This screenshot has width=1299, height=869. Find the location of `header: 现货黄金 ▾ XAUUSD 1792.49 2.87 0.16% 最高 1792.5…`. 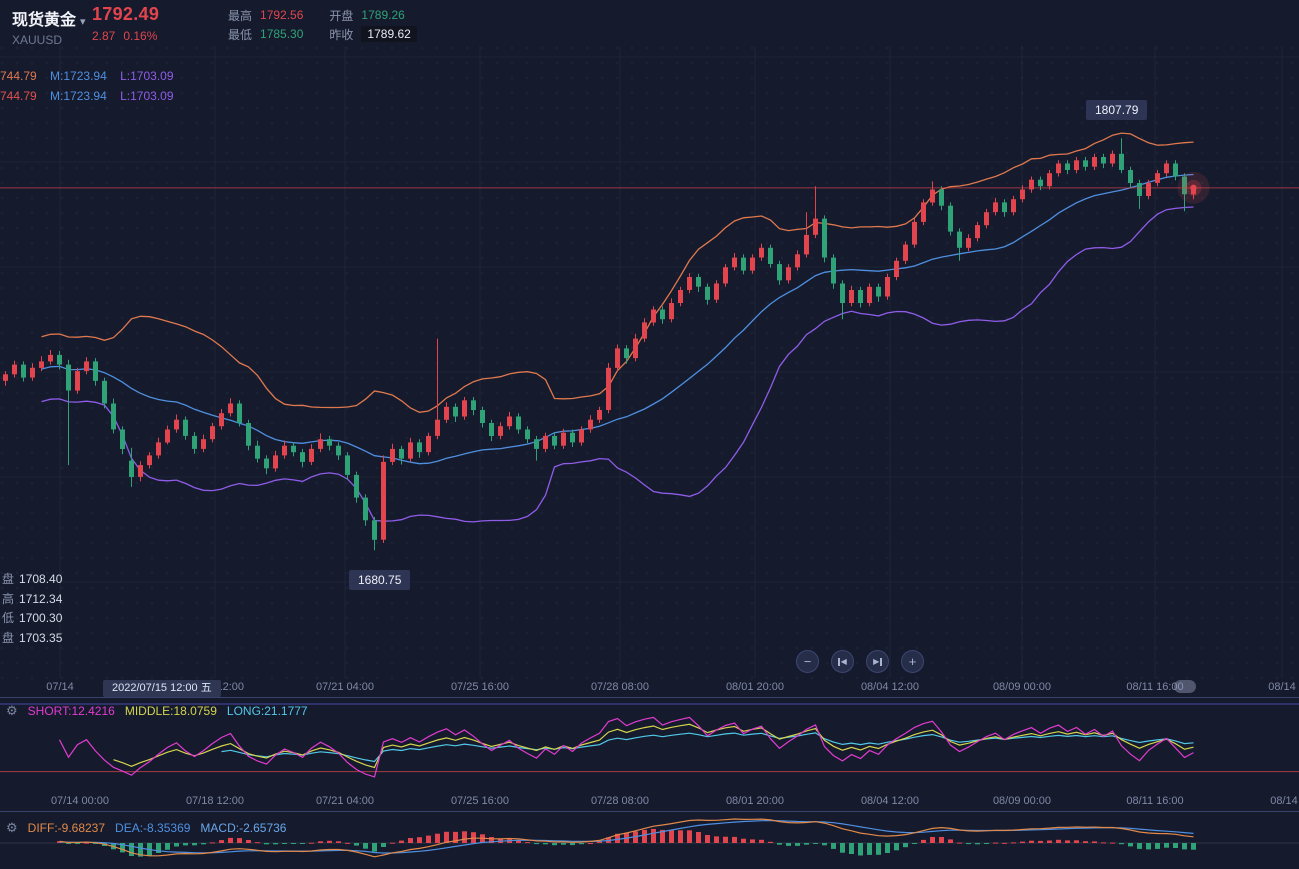

header: 现货黄金 ▾ XAUUSD 1792.49 2.87 0.16% 最高 1792.5… is located at coordinates (649, 23).